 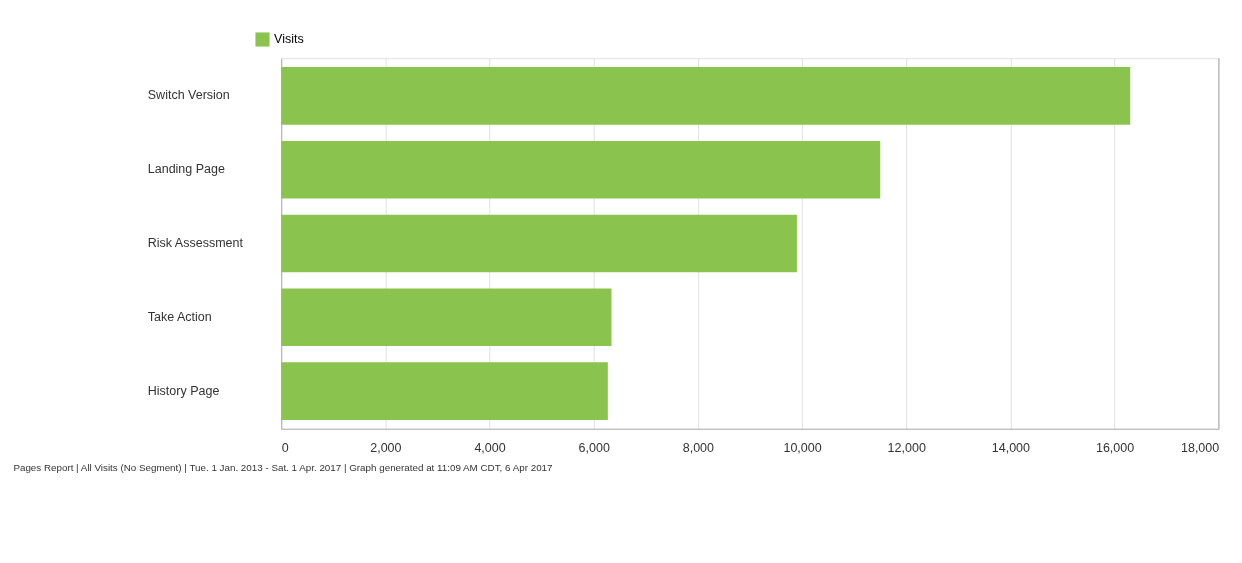 I want to click on y-tick-label: History Page, so click(x=183, y=390).